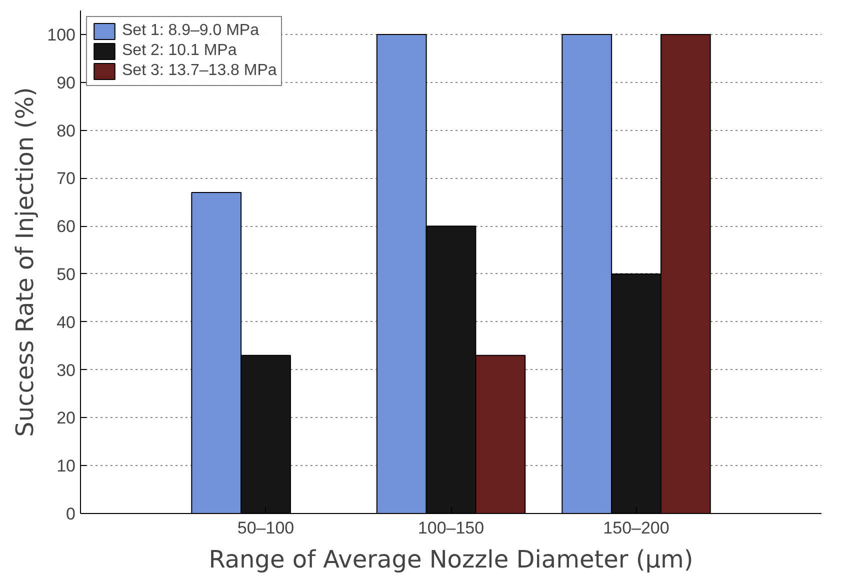 This screenshot has height=583, width=841. What do you see at coordinates (61, 34) in the screenshot?
I see `y-tick-label: 100` at bounding box center [61, 34].